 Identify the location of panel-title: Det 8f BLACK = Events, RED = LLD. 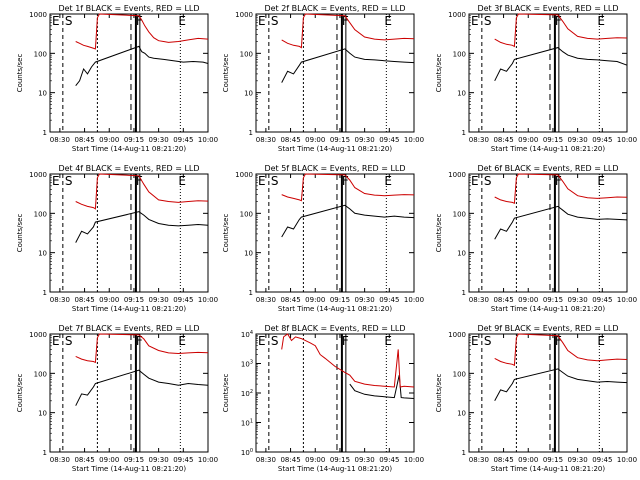
(334, 328).